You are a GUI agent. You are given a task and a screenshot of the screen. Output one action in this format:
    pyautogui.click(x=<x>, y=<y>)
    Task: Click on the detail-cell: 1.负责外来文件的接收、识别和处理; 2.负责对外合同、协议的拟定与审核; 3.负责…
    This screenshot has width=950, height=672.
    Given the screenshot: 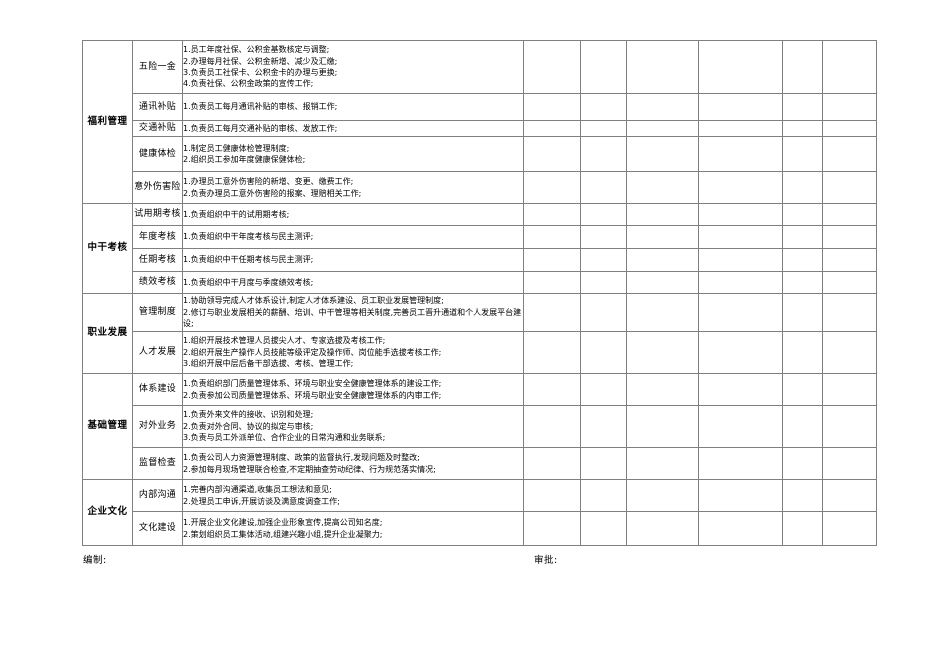 What is the action you would take?
    pyautogui.click(x=353, y=426)
    